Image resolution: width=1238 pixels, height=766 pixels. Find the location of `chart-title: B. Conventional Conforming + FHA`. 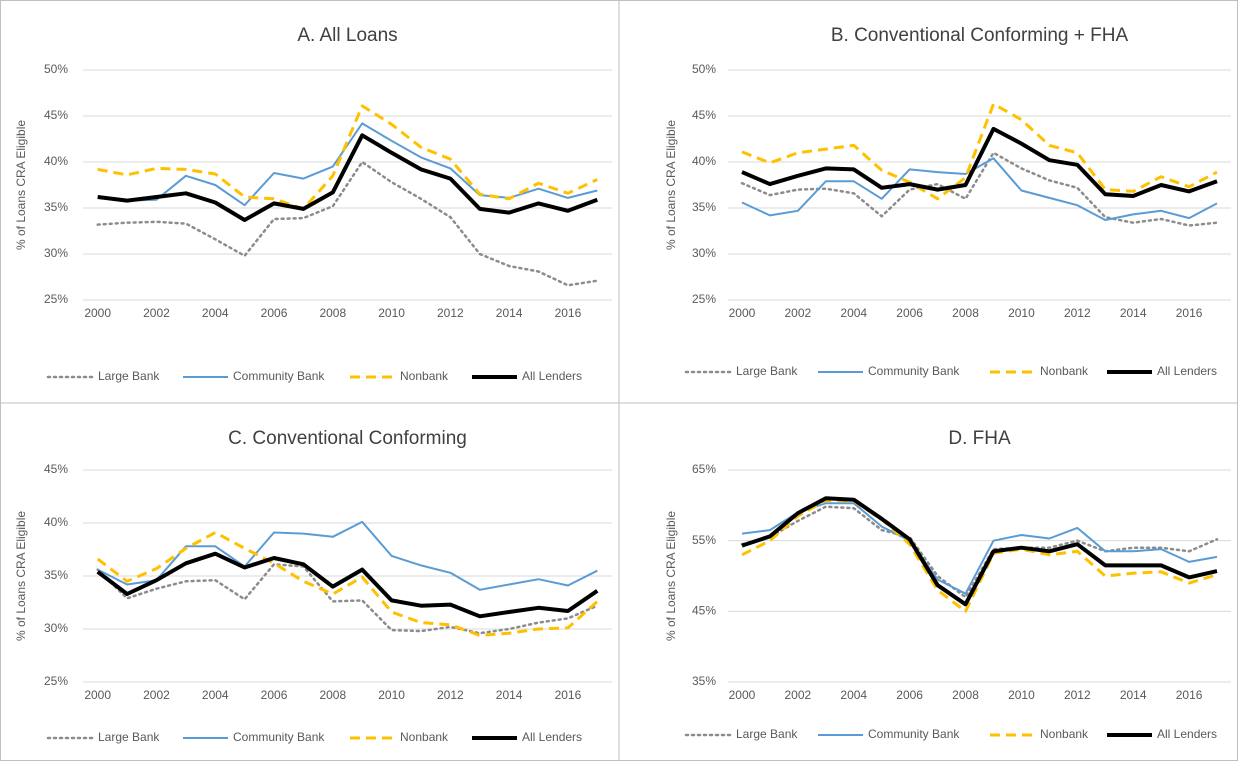

chart-title: B. Conventional Conforming + FHA is located at coordinates (980, 35).